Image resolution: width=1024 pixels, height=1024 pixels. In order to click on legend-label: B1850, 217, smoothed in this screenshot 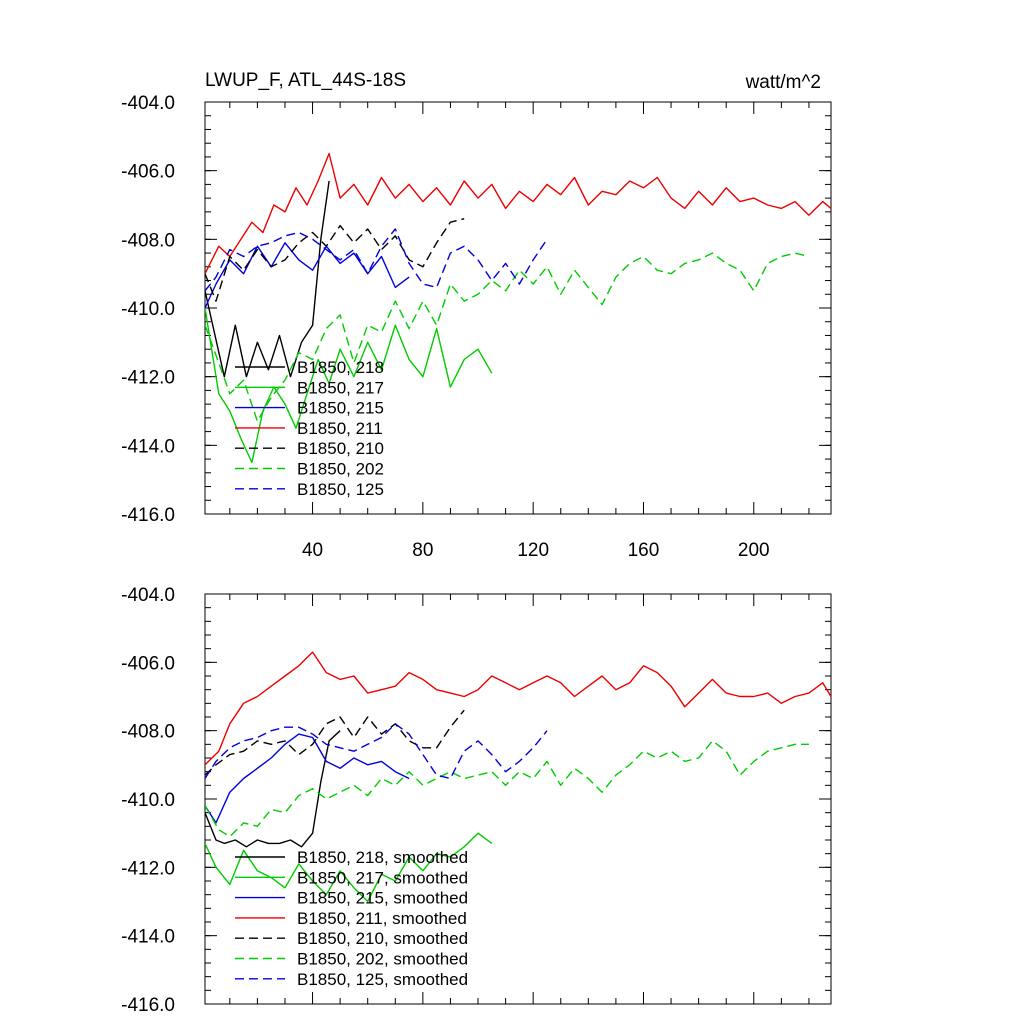, I will do `click(382, 877)`.